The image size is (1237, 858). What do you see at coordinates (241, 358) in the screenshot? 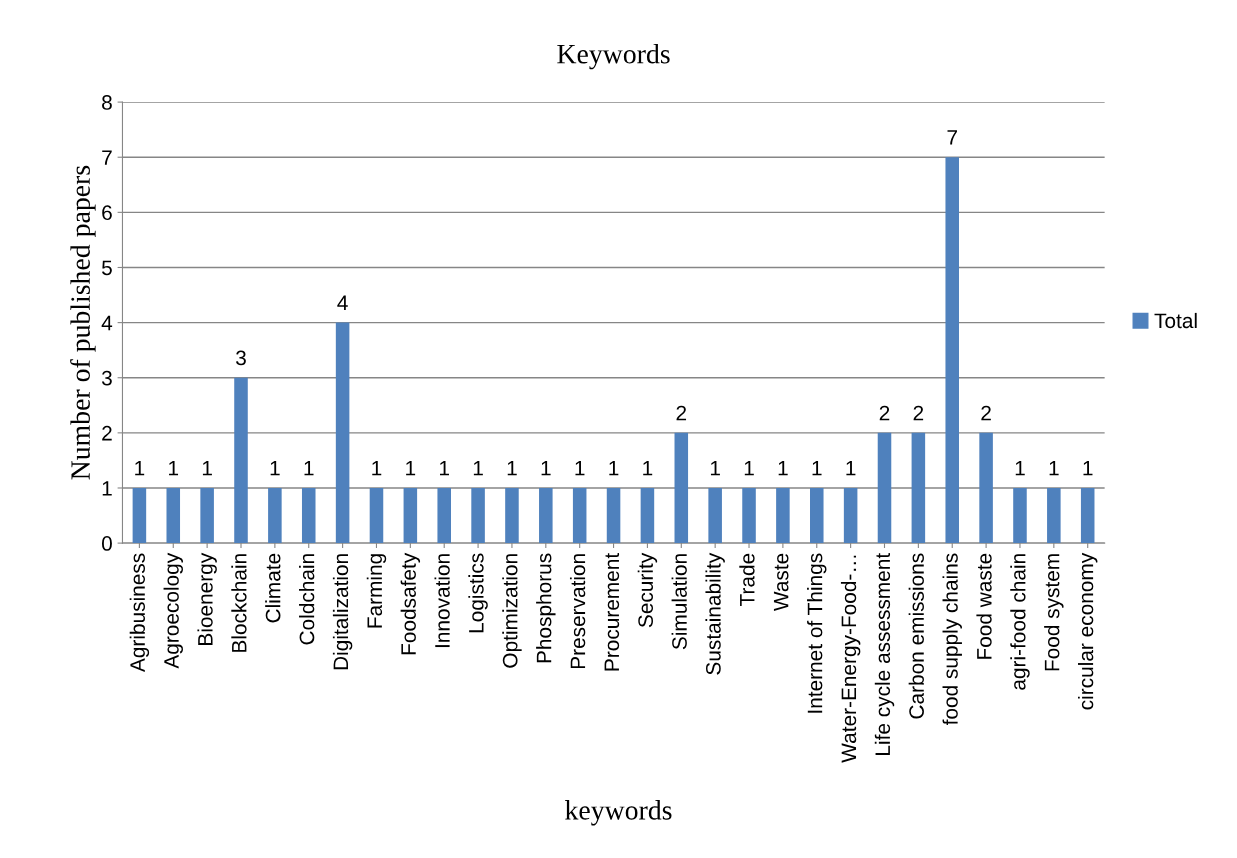
I see `data-label: 3` at bounding box center [241, 358].